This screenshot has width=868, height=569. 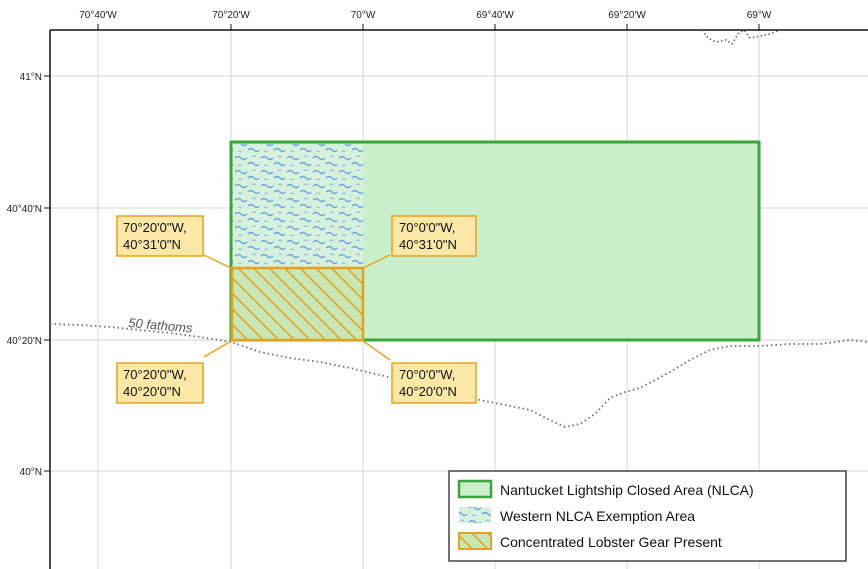 What do you see at coordinates (24, 341) in the screenshot?
I see `lat-tick-label: 40°20'N` at bounding box center [24, 341].